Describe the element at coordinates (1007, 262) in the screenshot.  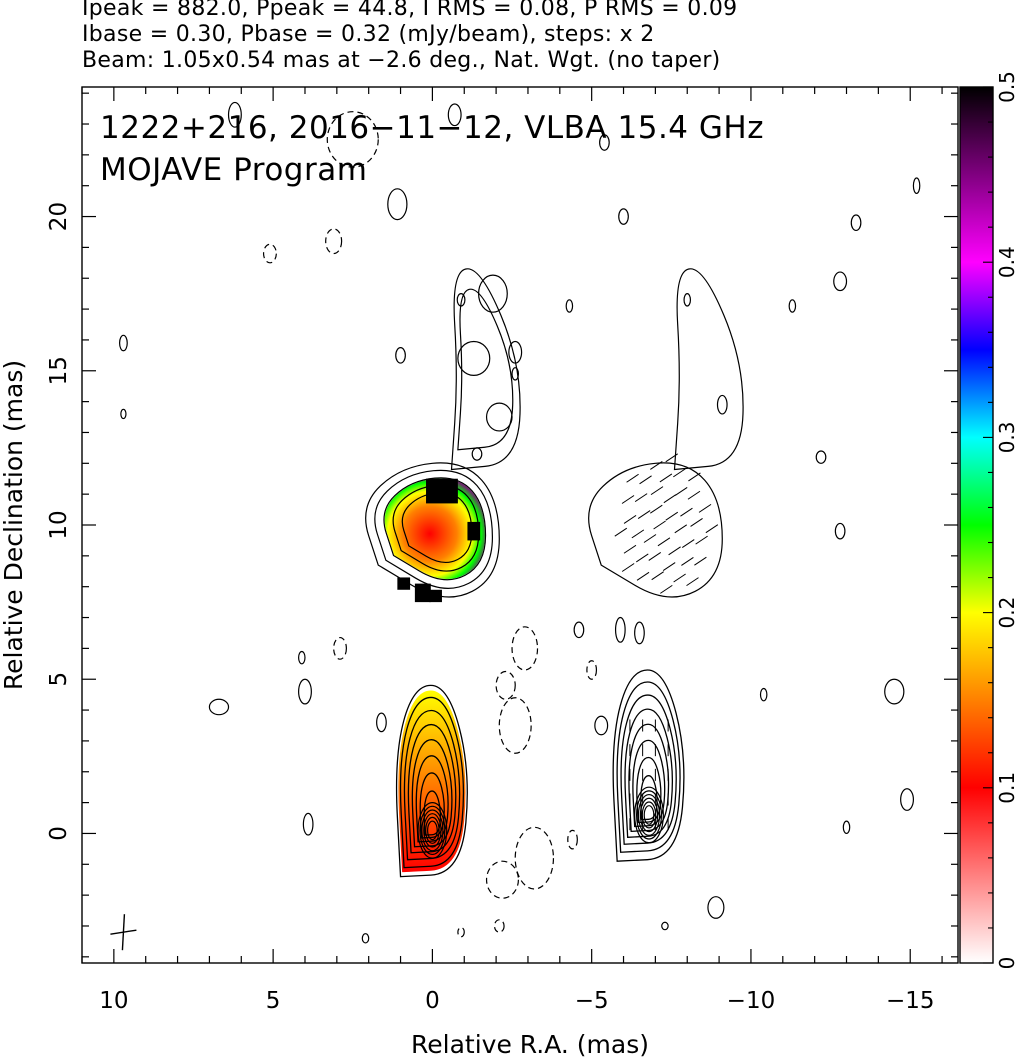
I see `colorbar-tick-label: 0.4` at that location.